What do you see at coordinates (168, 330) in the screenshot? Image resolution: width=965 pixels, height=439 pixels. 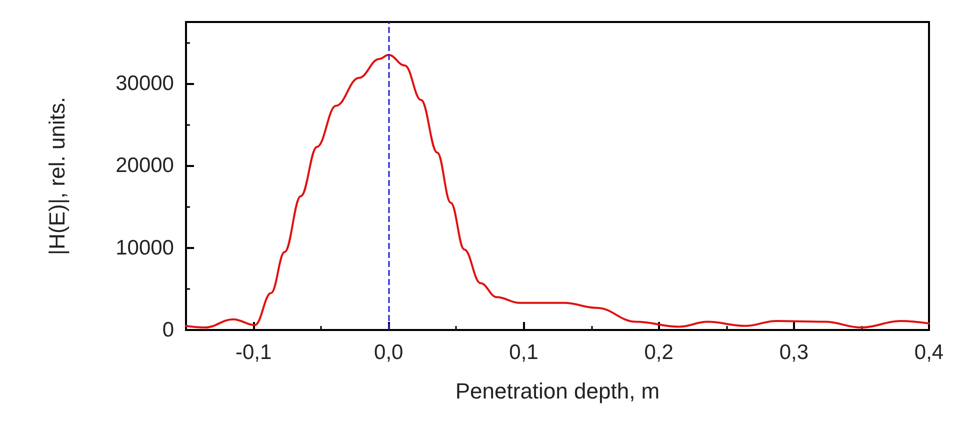 I see `y-tick-label: 0` at bounding box center [168, 330].